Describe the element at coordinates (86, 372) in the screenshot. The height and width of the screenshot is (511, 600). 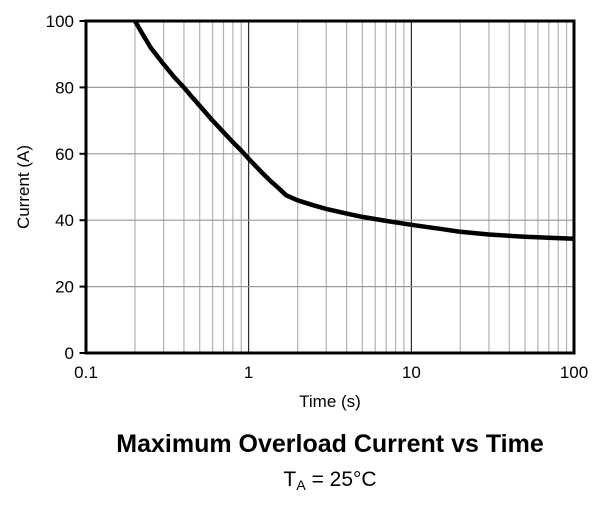
I see `x-tick-label: 0.1` at that location.